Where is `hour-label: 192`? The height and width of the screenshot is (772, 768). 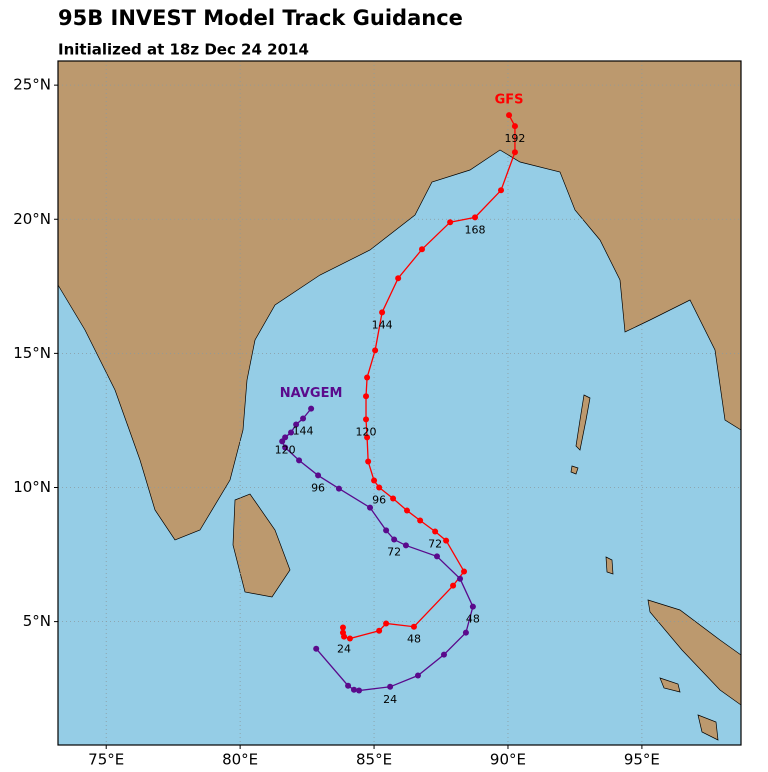
hour-label: 192 is located at coordinates (514, 138).